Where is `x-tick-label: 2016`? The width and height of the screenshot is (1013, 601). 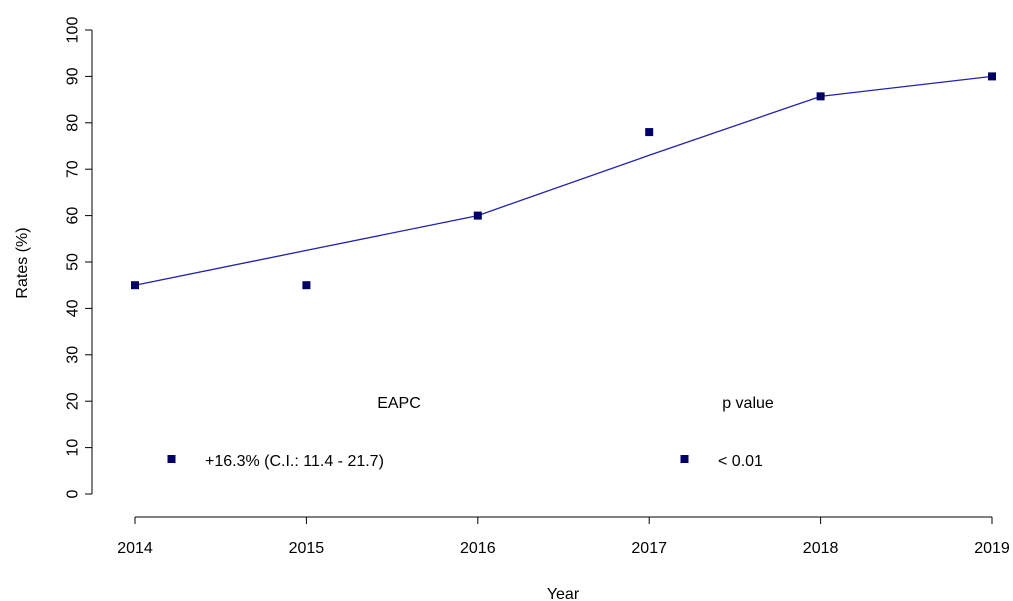
x-tick-label: 2016 is located at coordinates (478, 548).